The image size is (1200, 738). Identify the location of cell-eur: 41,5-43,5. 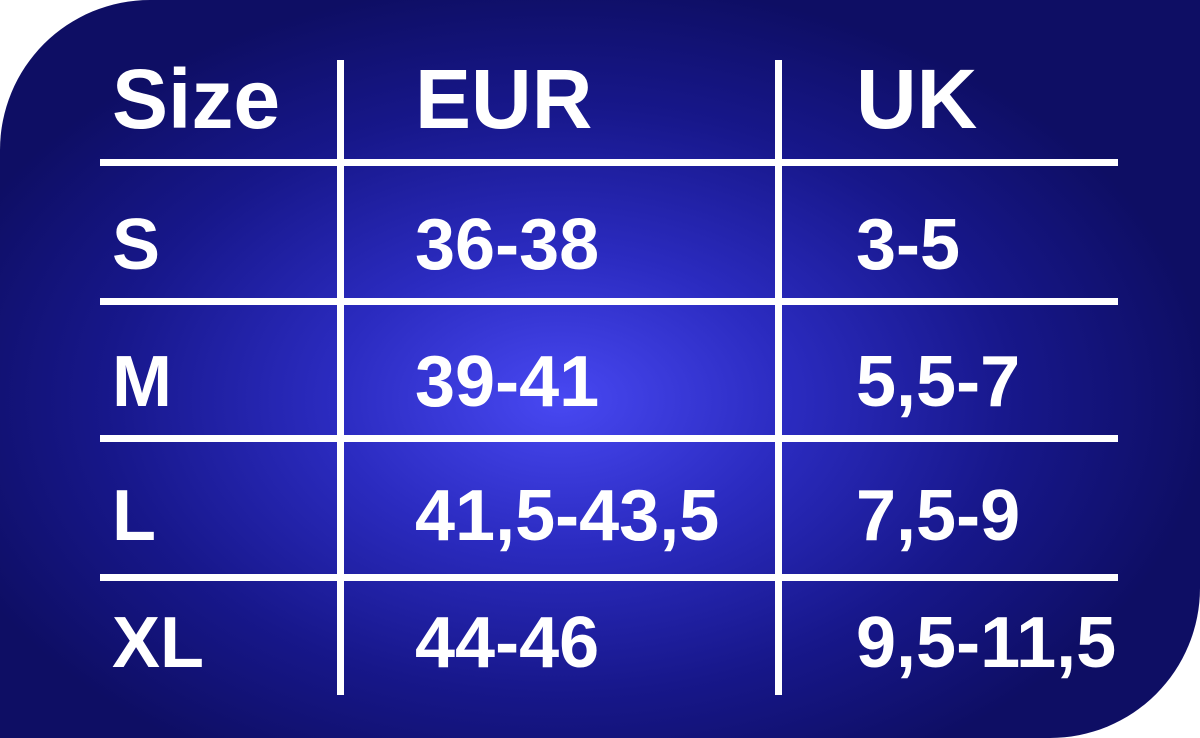
(567, 516).